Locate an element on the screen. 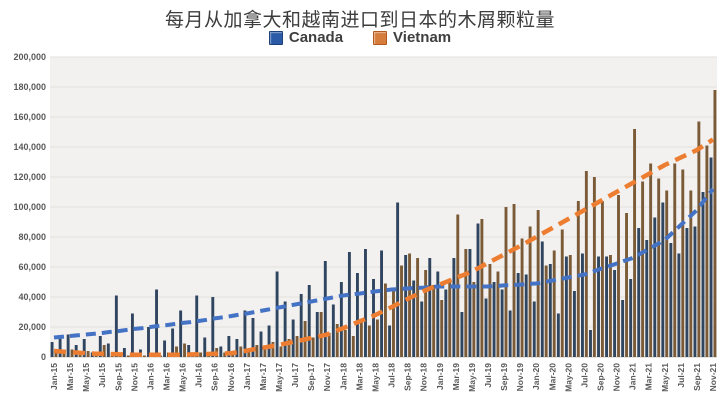 The height and width of the screenshot is (410, 720). legend-item-canada: Canada is located at coordinates (306, 37).